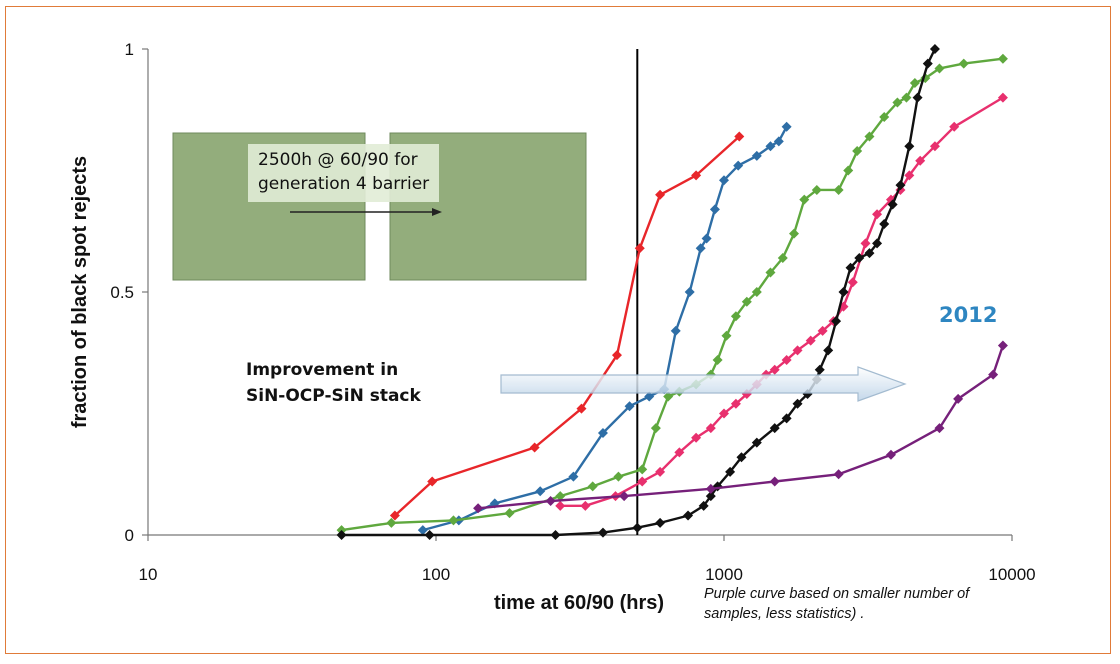  I want to click on y-tick-label: 0.5, so click(122, 292).